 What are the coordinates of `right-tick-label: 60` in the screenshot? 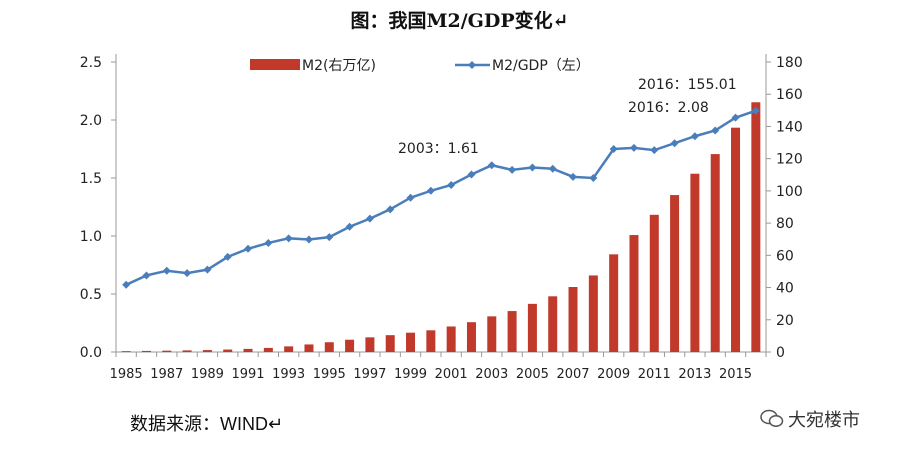 It's located at (785, 256).